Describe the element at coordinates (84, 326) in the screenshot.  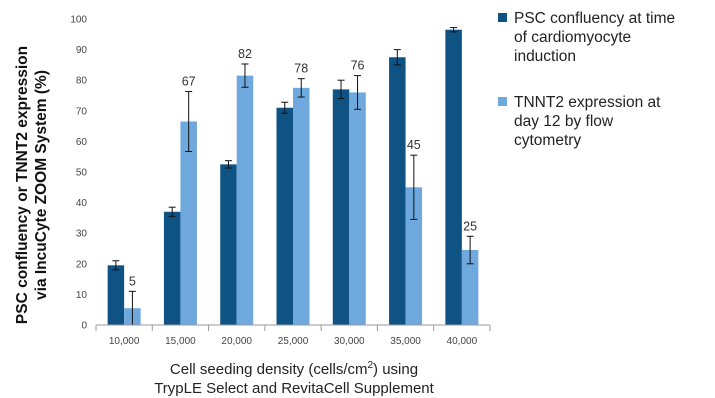
I see `y-tick-label: 0` at that location.